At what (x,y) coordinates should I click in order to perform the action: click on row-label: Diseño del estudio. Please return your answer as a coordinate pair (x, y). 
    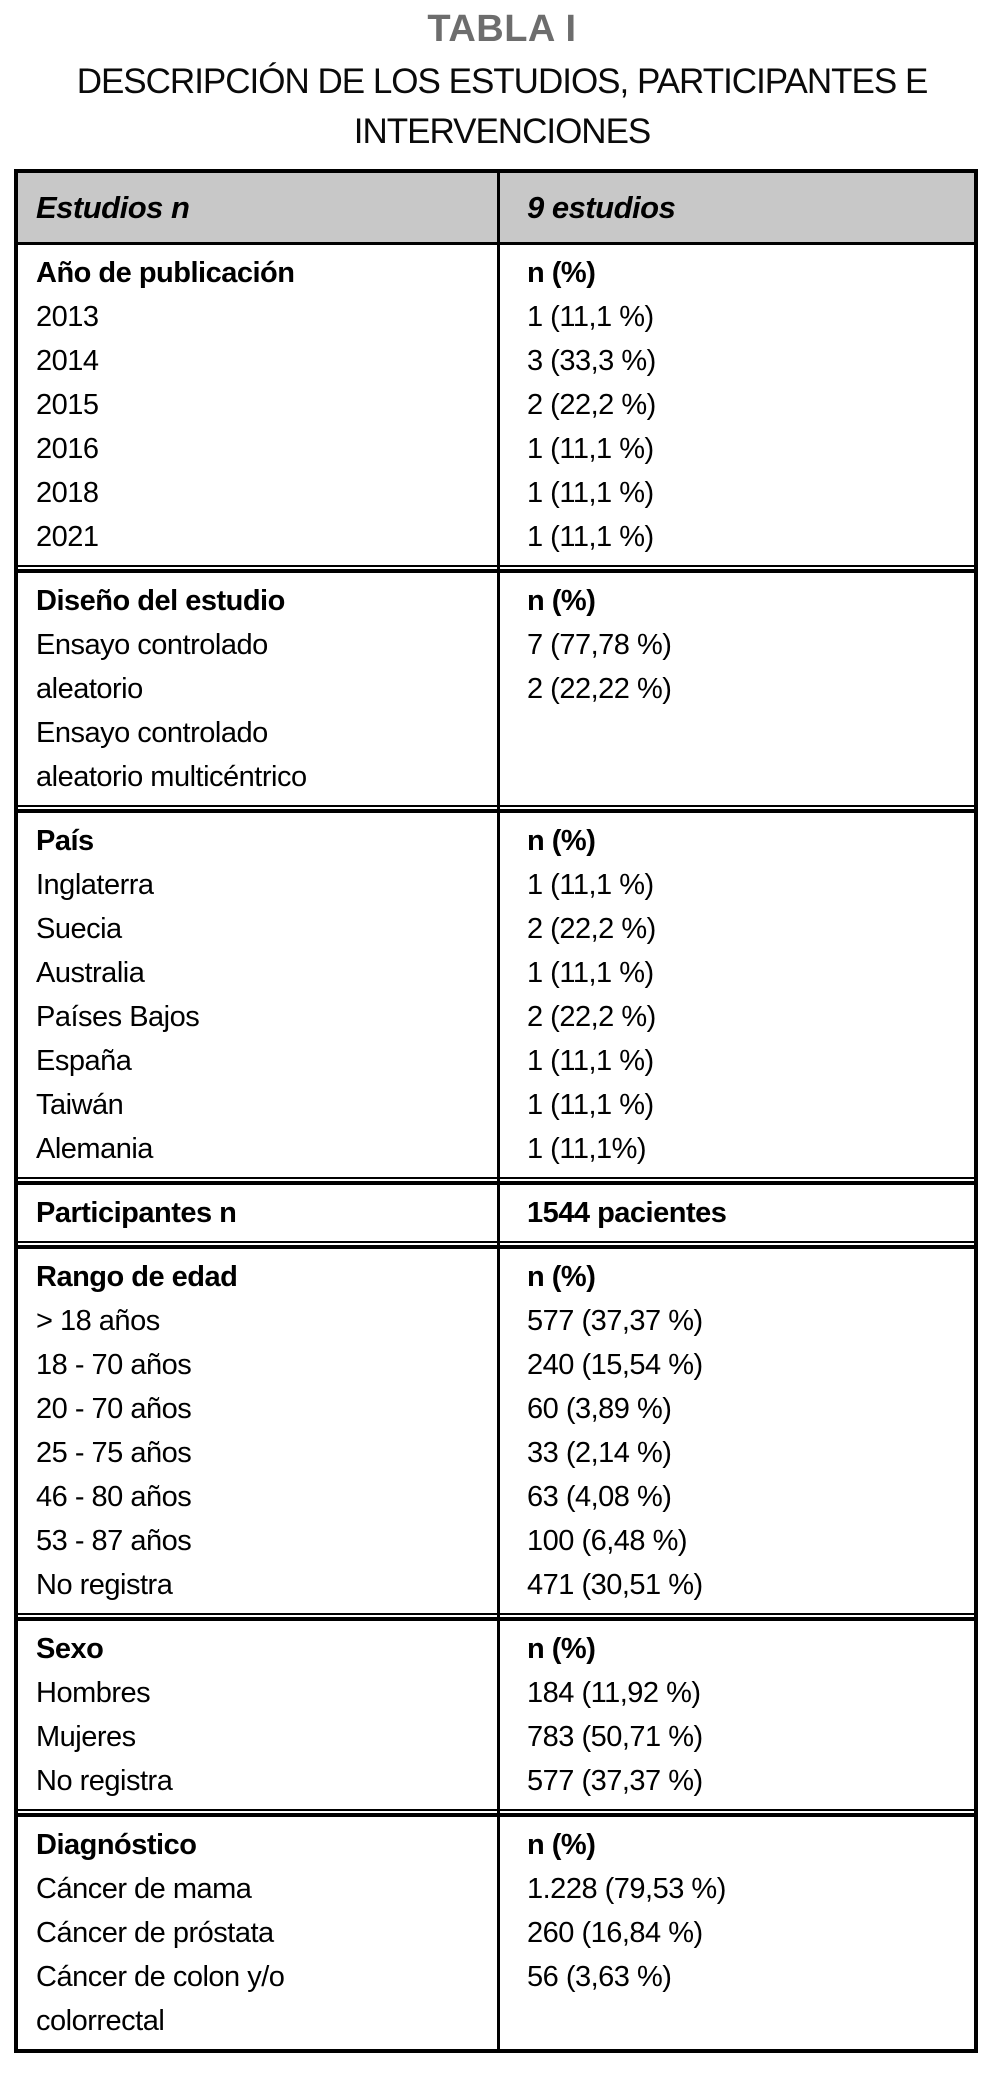
    Looking at the image, I should click on (160, 601).